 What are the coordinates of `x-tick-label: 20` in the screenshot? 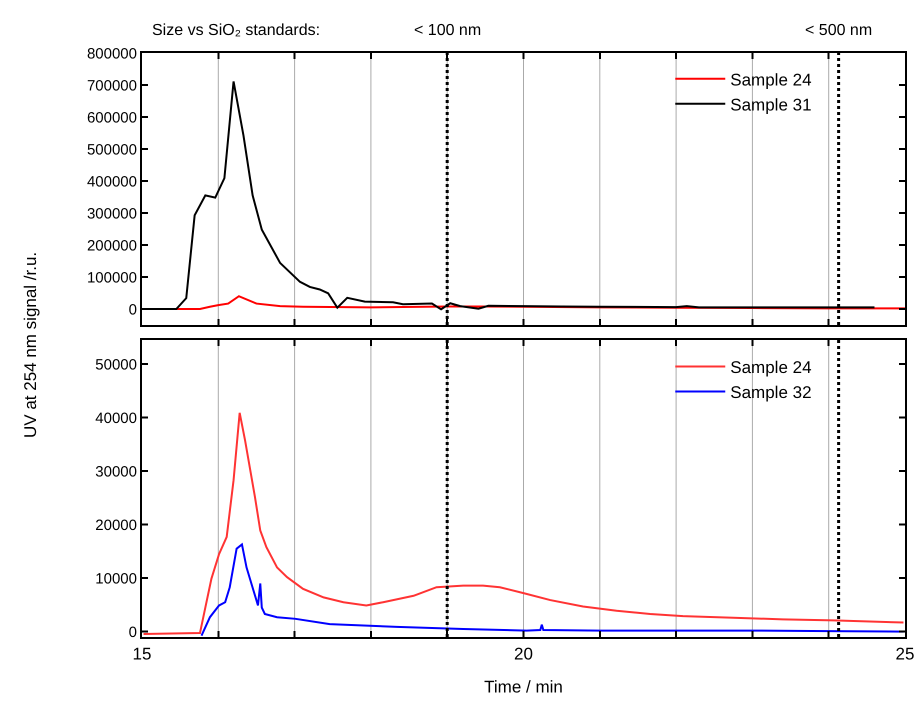 It's located at (523, 654).